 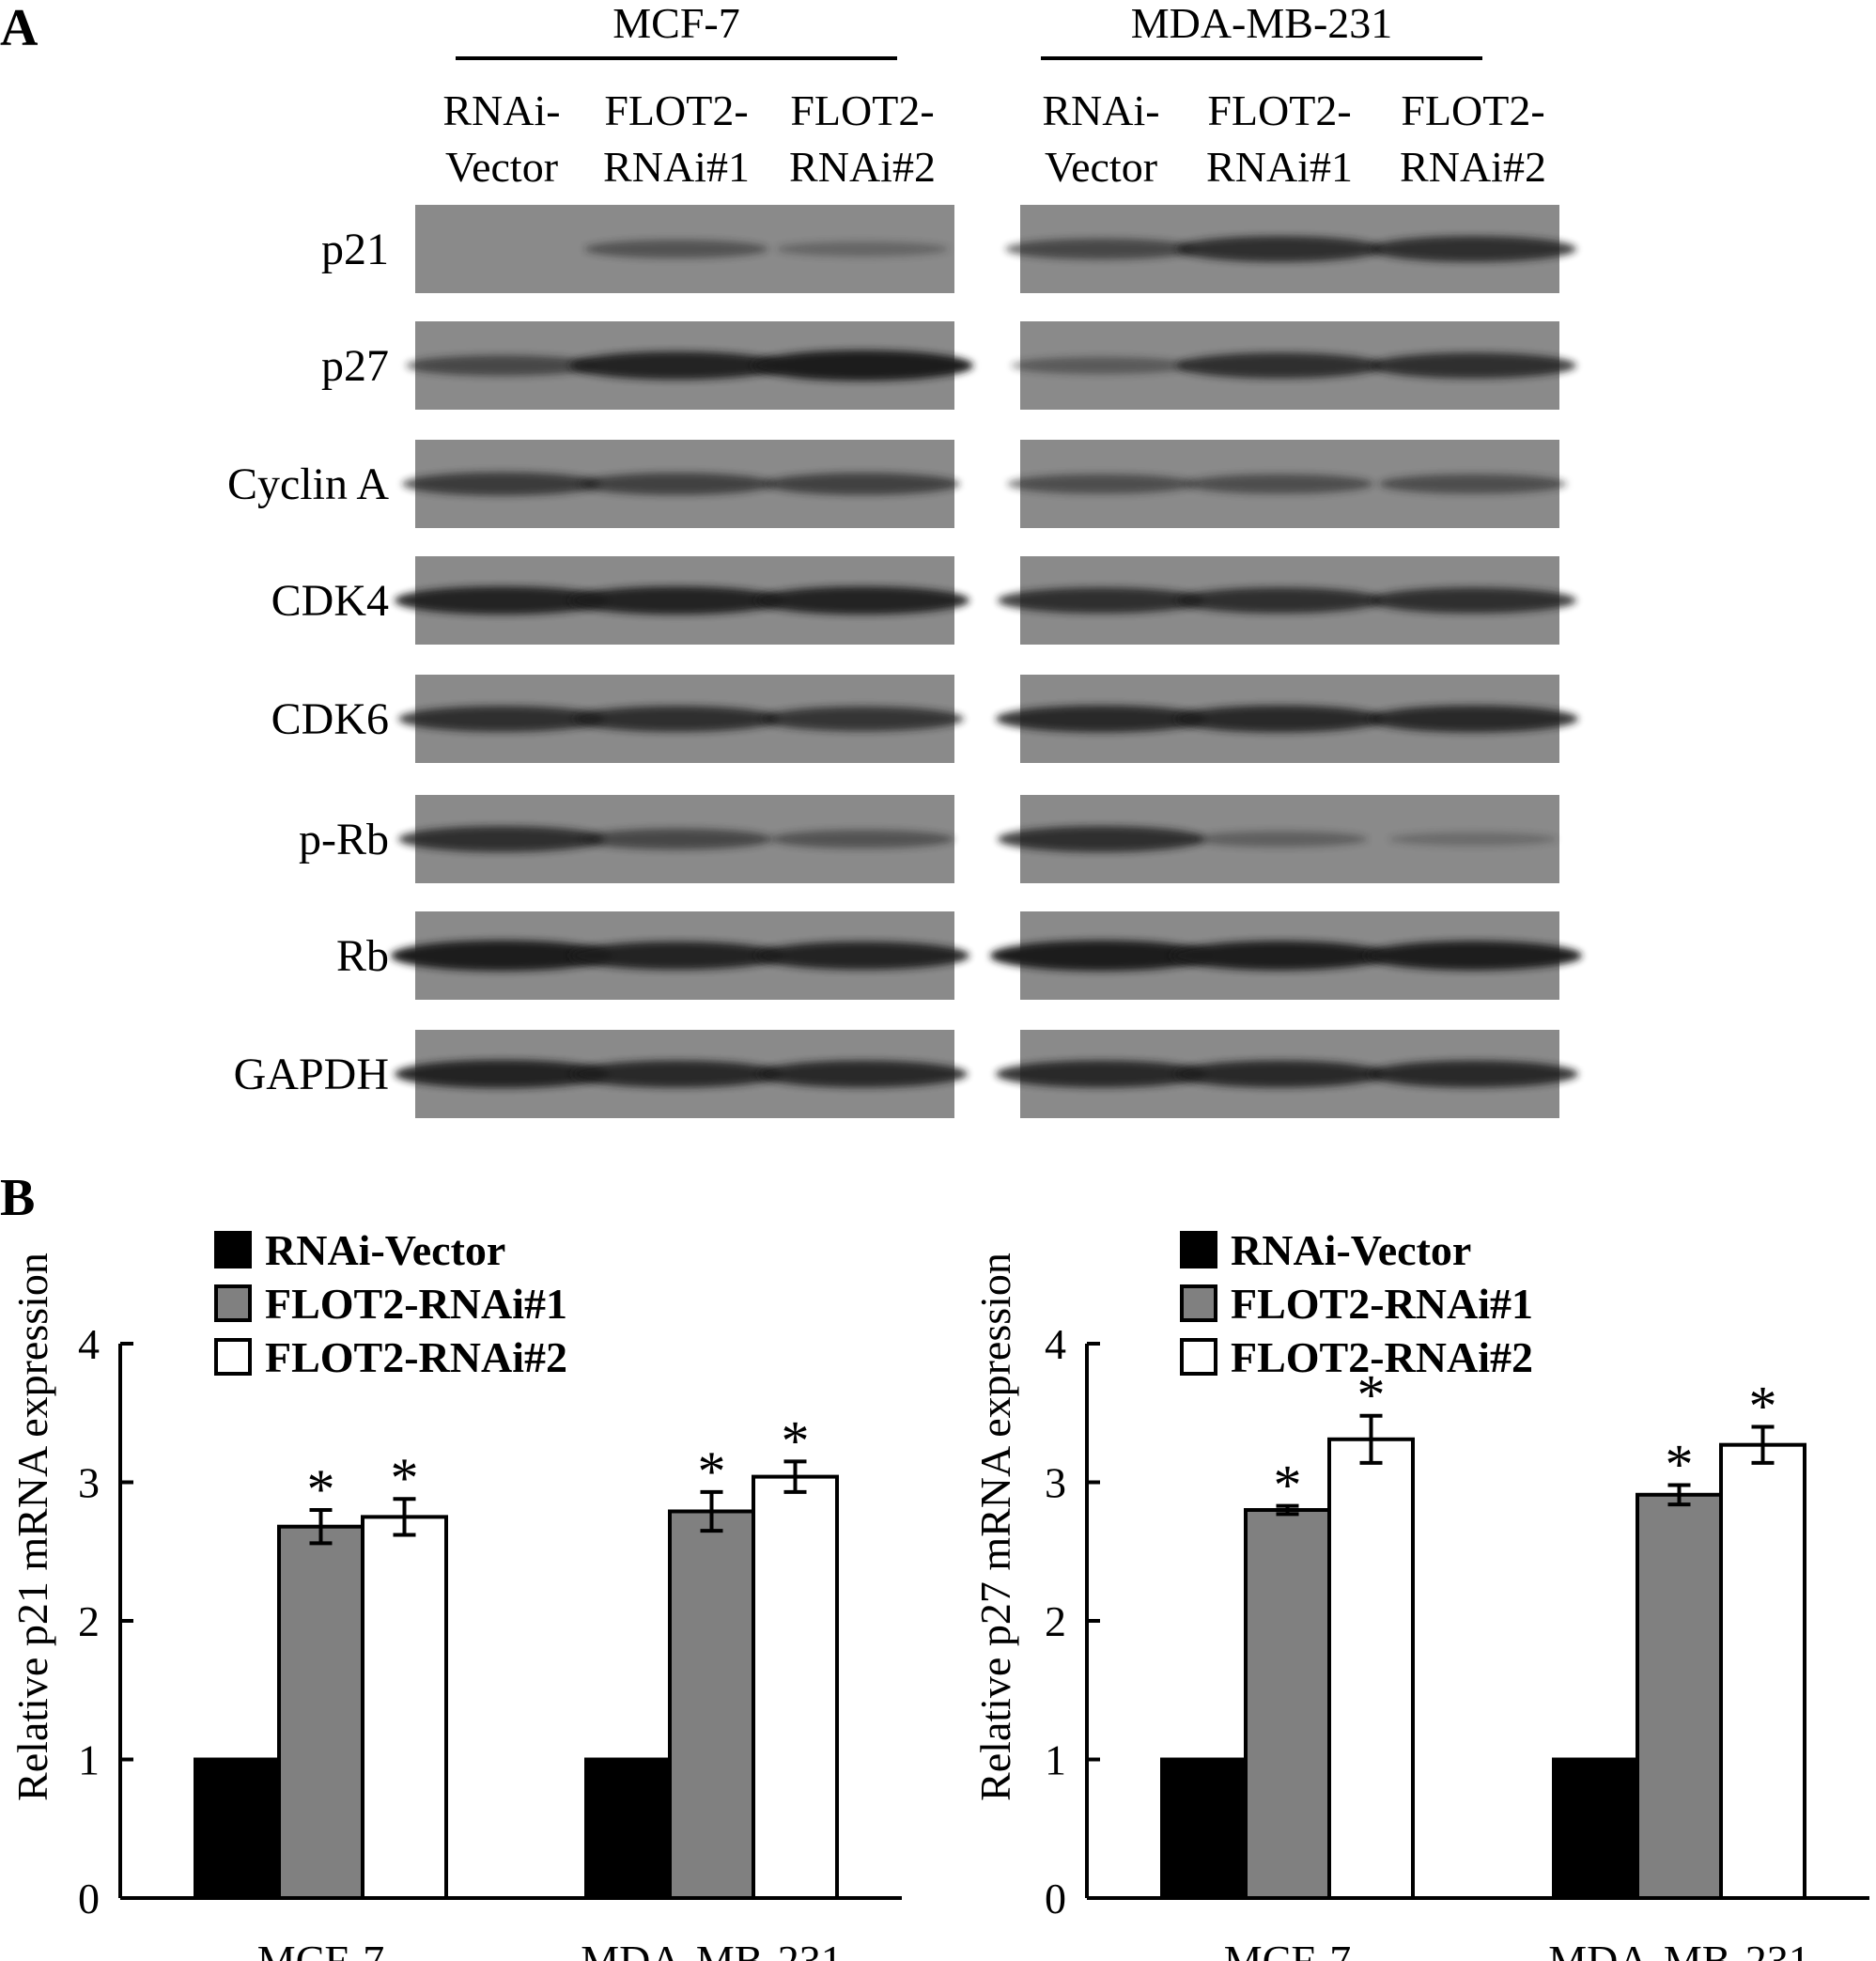 I want to click on protein-label-cdk6: CDK6, so click(x=330, y=719).